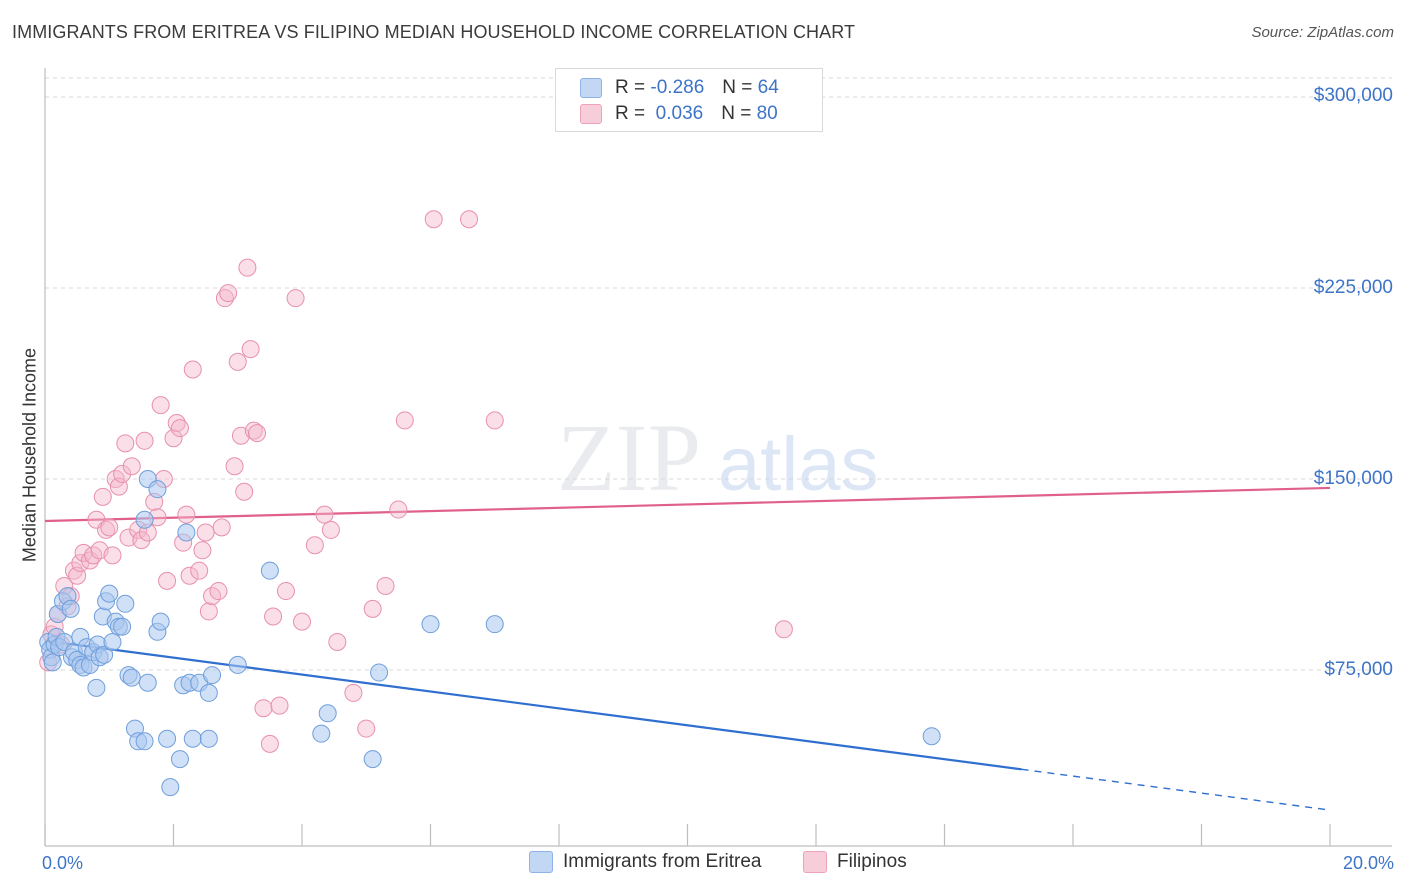 This screenshot has height=892, width=1406. I want to click on watermark-zip: ZIP, so click(629, 457).